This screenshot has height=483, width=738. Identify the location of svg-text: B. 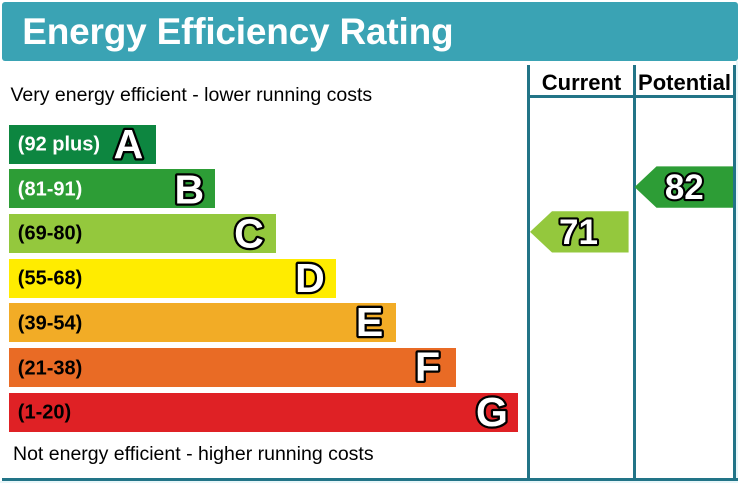
(189, 190).